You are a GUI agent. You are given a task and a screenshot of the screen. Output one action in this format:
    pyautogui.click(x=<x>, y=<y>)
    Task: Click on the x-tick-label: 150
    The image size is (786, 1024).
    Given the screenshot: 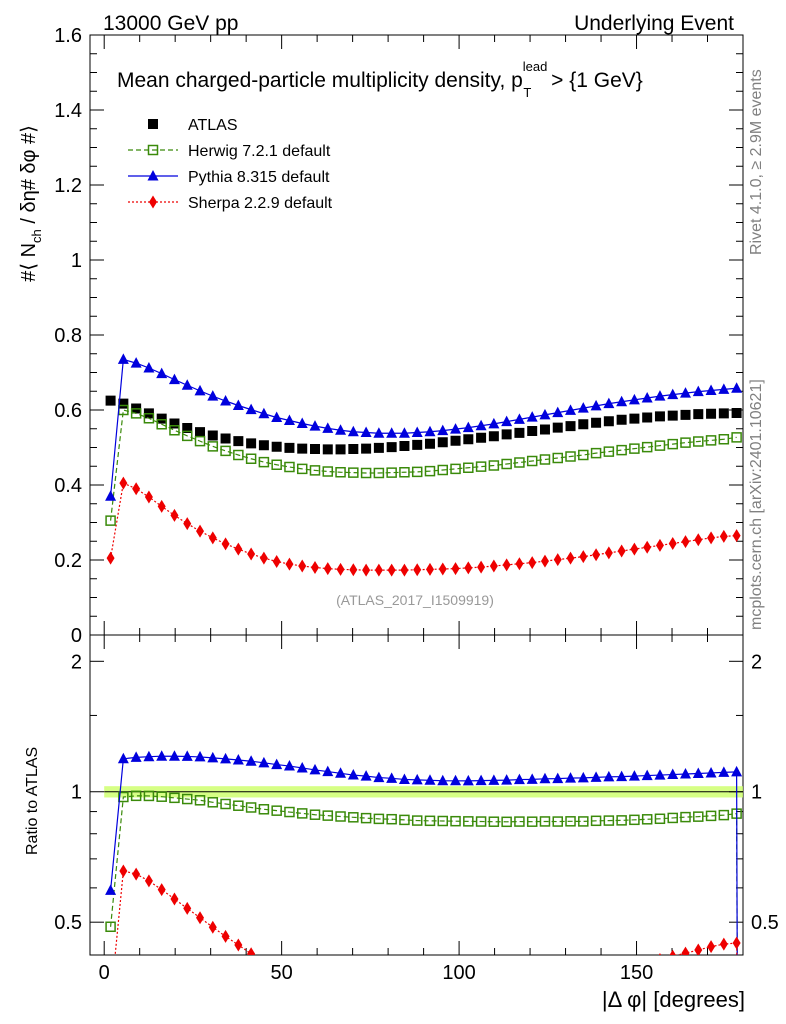 What is the action you would take?
    pyautogui.click(x=636, y=973)
    